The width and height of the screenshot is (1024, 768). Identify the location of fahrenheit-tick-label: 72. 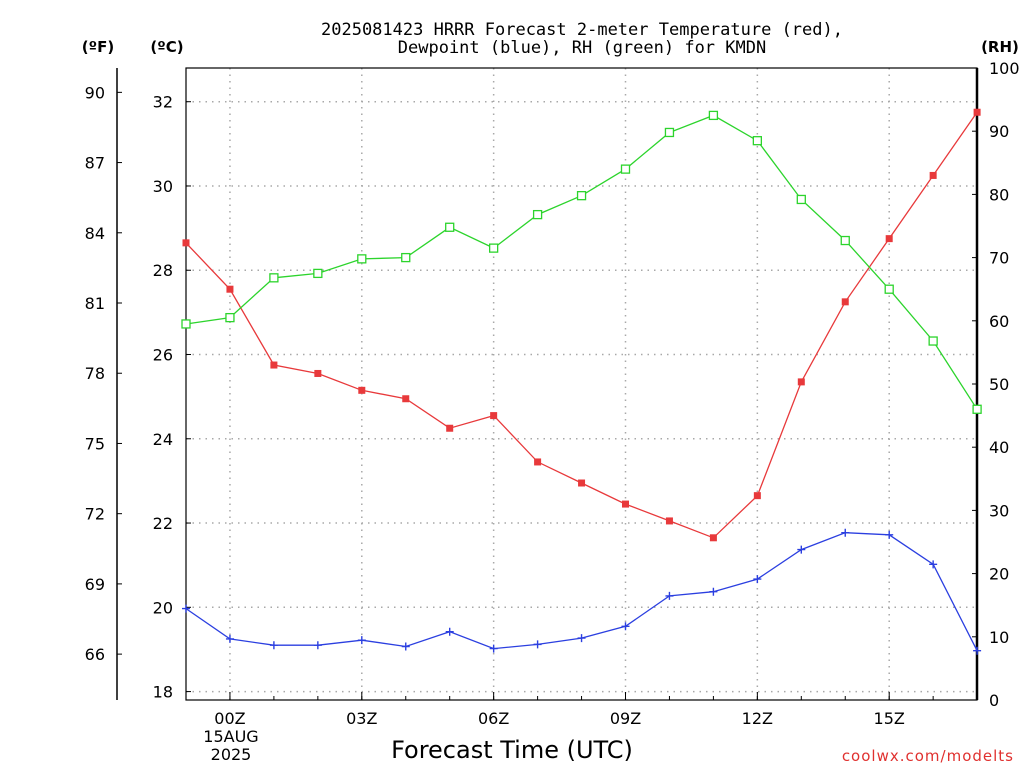
(95, 514).